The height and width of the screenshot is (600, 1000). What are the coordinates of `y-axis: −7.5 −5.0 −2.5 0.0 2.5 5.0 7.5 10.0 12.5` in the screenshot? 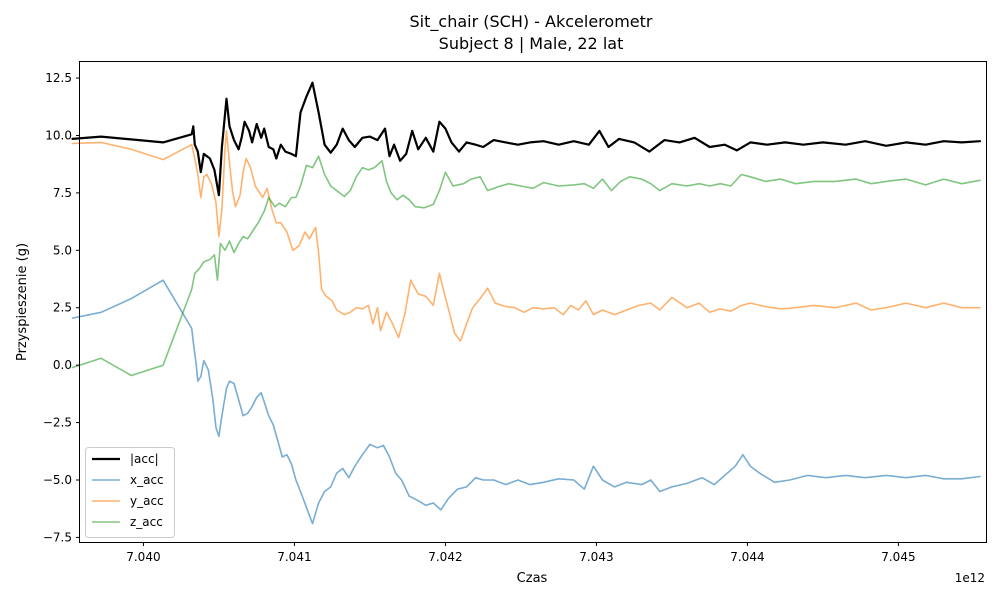 It's located at (61, 307).